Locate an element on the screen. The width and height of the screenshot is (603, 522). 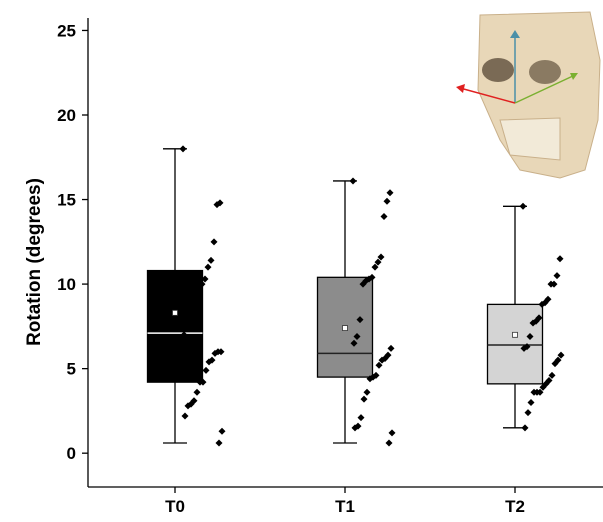
y-tick-label: 25 is located at coordinates (66, 30).